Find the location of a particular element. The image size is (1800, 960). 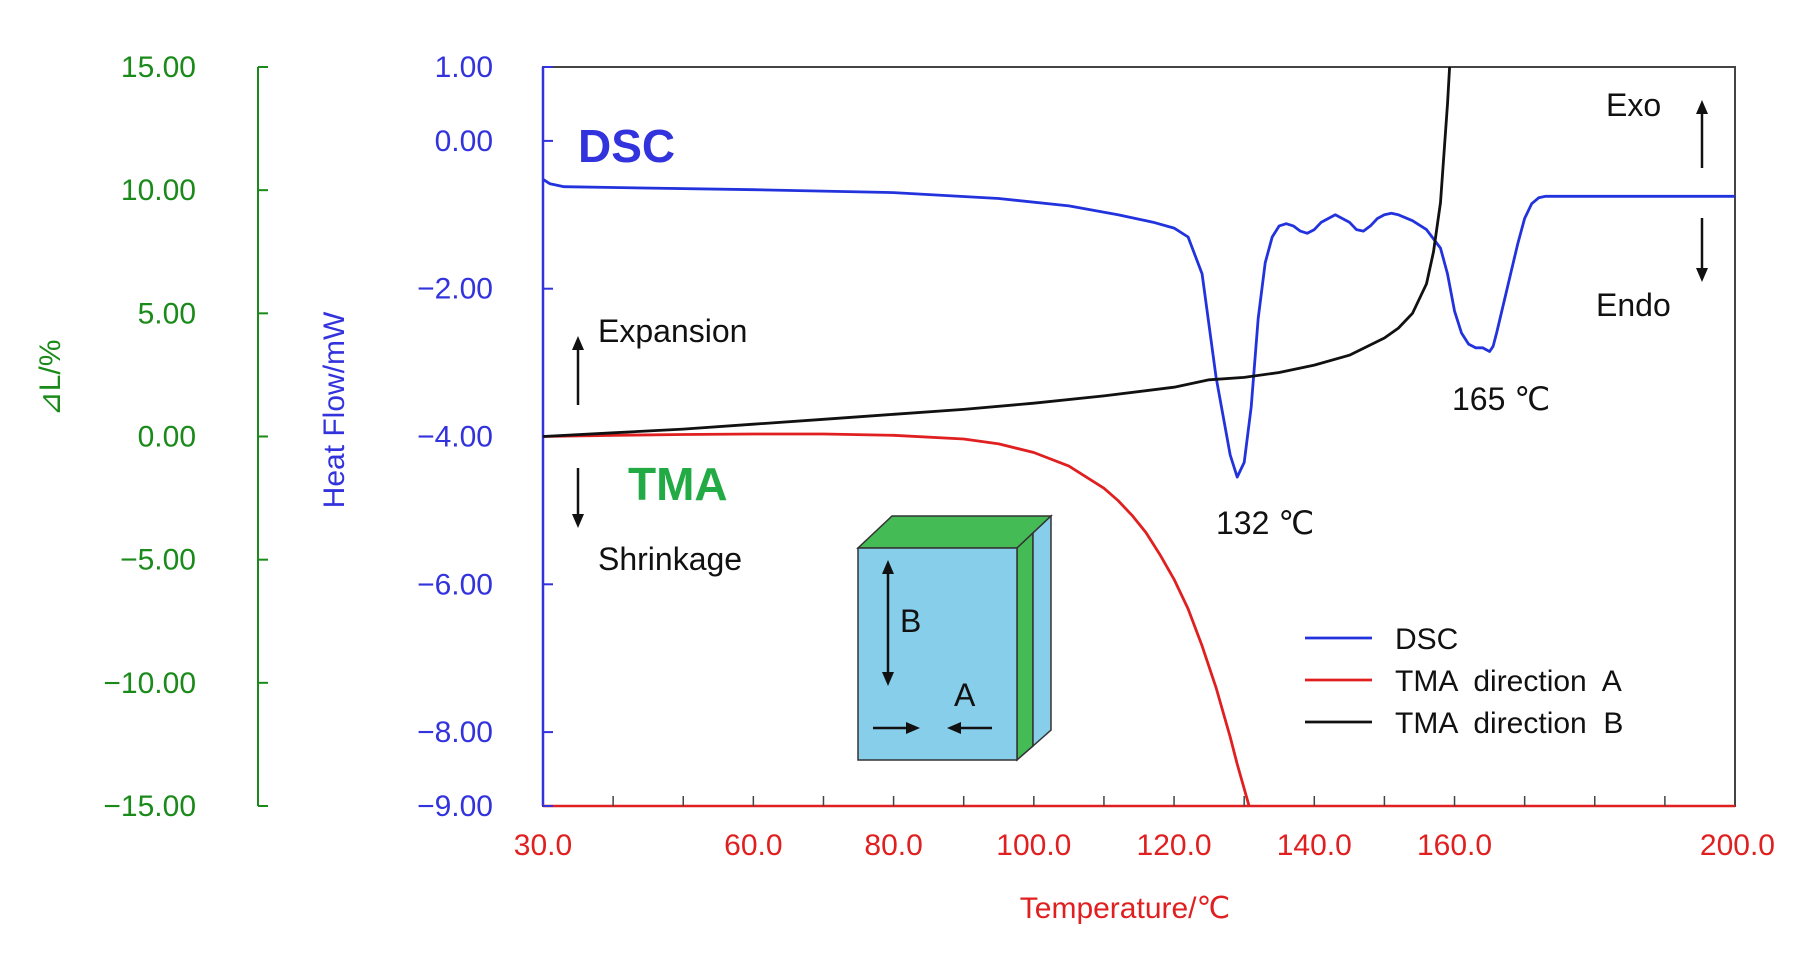

sample-block-icon is located at coordinates (954, 638).